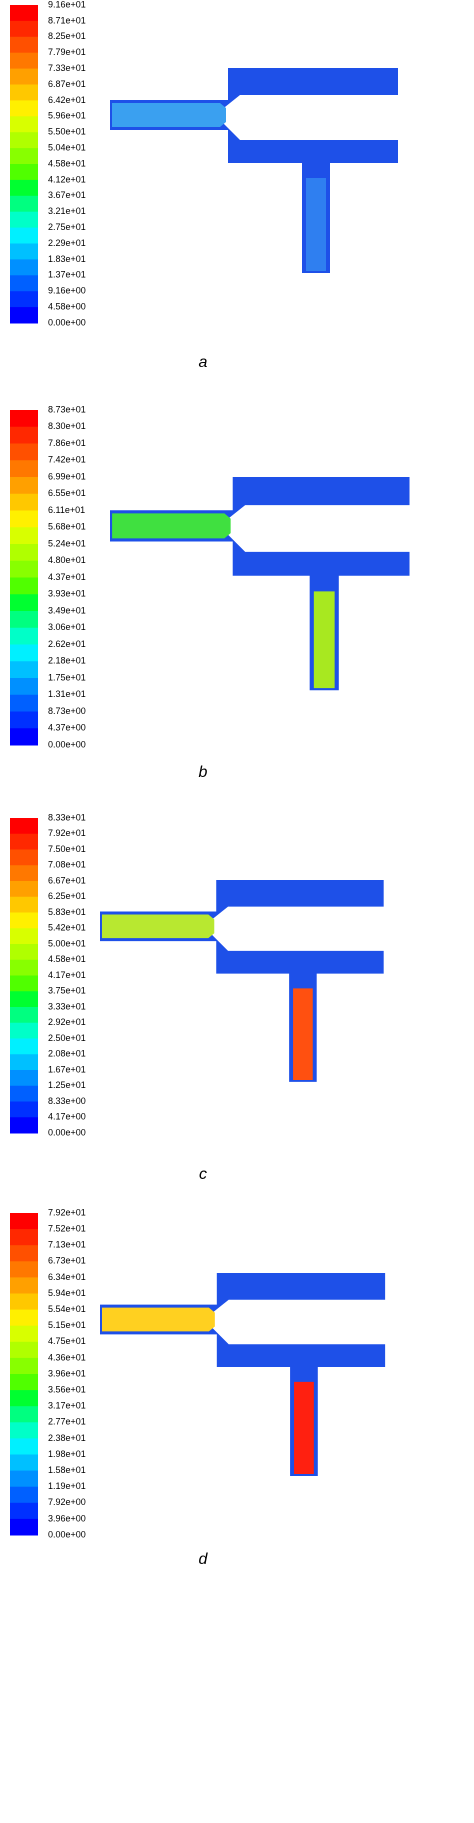 The image size is (474, 1823). Describe the element at coordinates (67, 426) in the screenshot. I see `scale-label: 8.30e+01` at that location.